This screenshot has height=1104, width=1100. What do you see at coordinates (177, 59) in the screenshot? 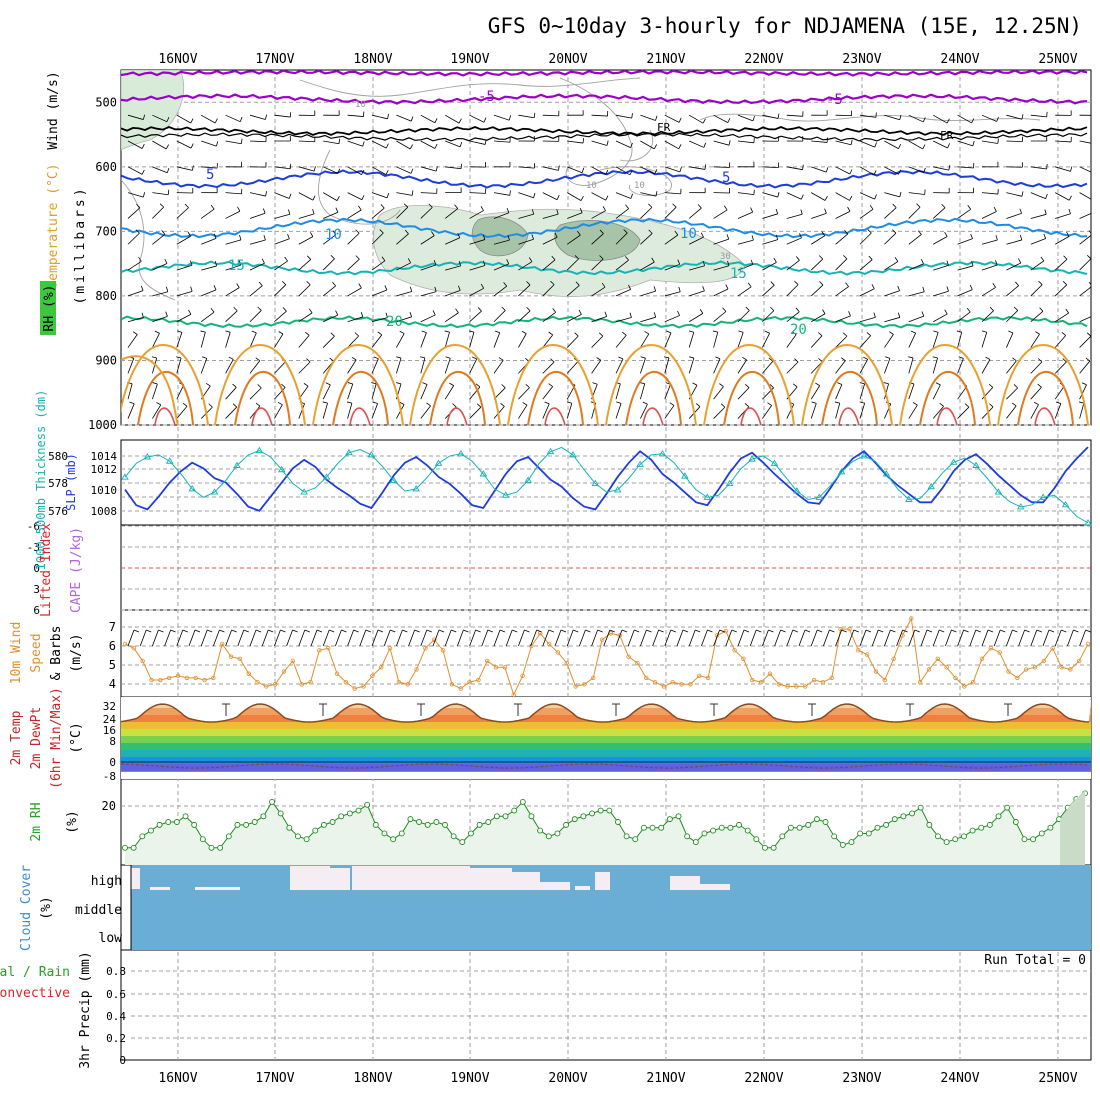
I see `date-label-top-0: 16NOV` at bounding box center [177, 59].